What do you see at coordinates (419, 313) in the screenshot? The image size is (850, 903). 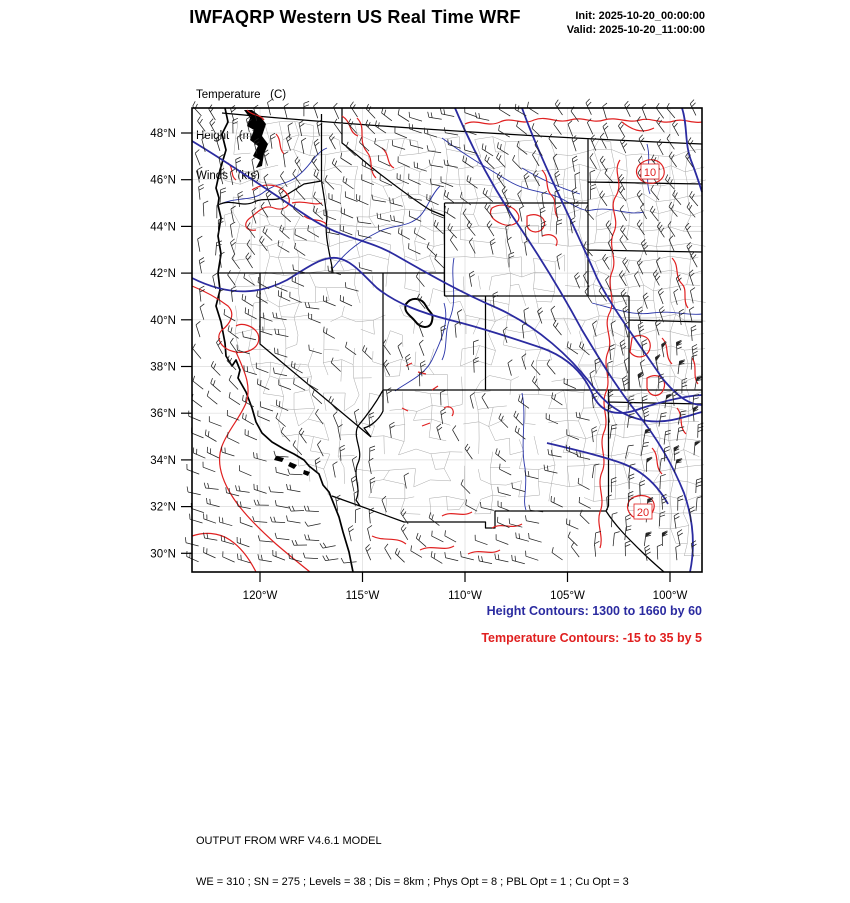 I see `great-salt-lake` at bounding box center [419, 313].